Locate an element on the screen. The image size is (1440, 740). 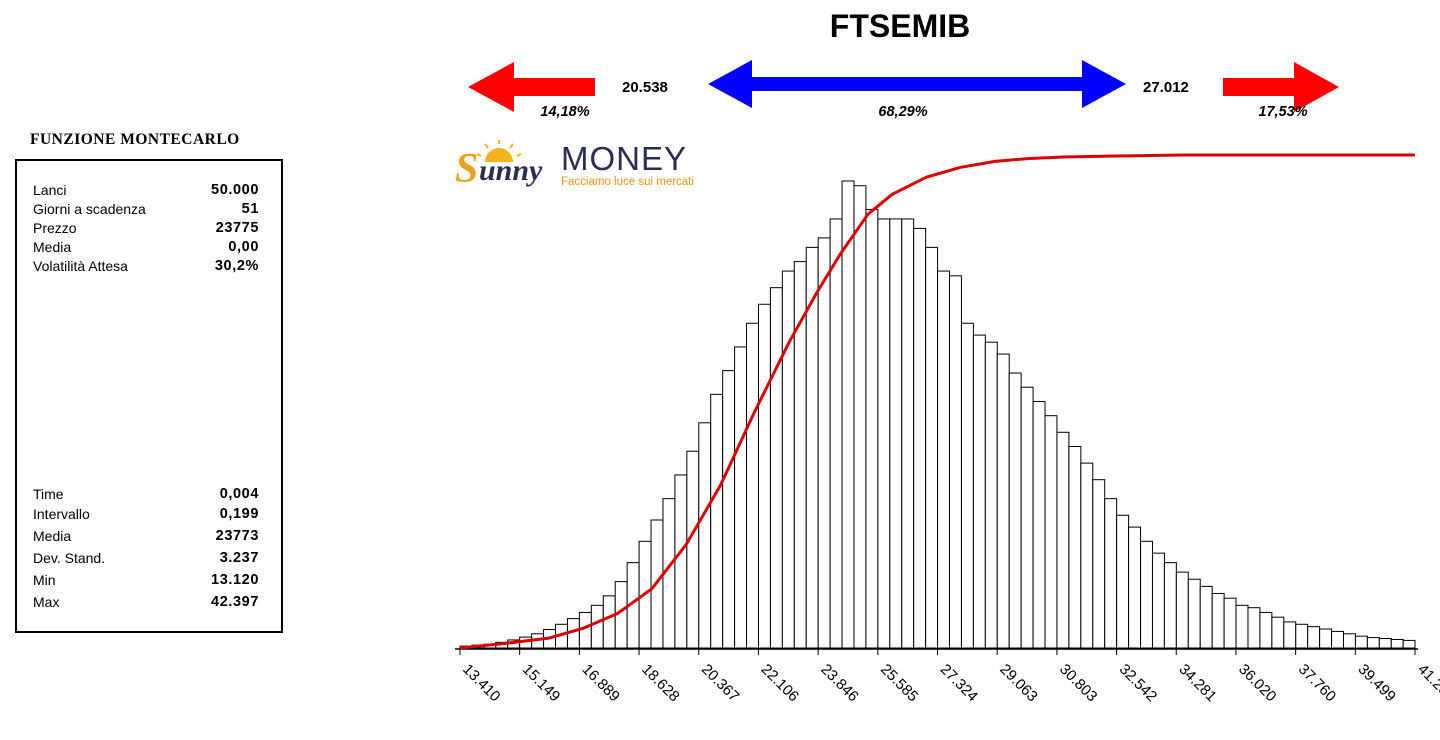
x-tick-label: 18.628 is located at coordinates (660, 683).